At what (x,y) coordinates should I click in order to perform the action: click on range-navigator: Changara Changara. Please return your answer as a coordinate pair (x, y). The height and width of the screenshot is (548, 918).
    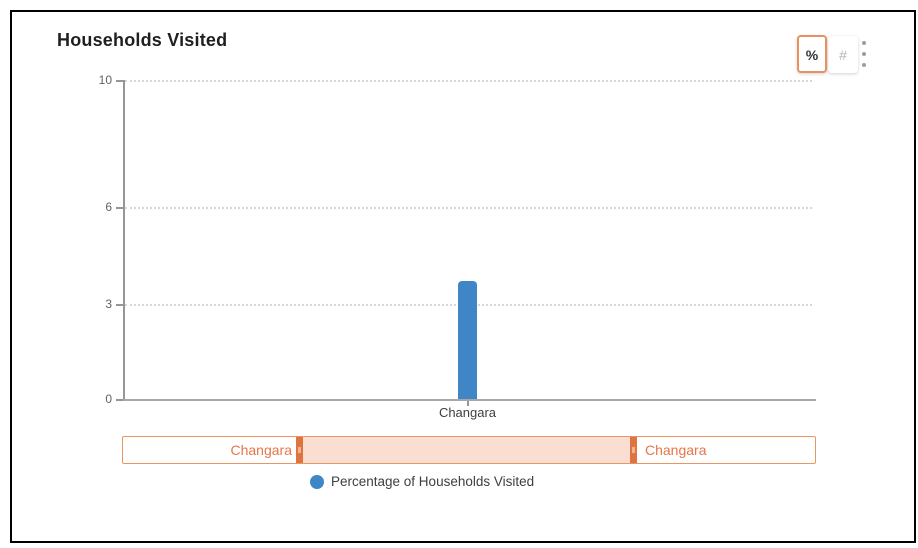
    Looking at the image, I should click on (469, 450).